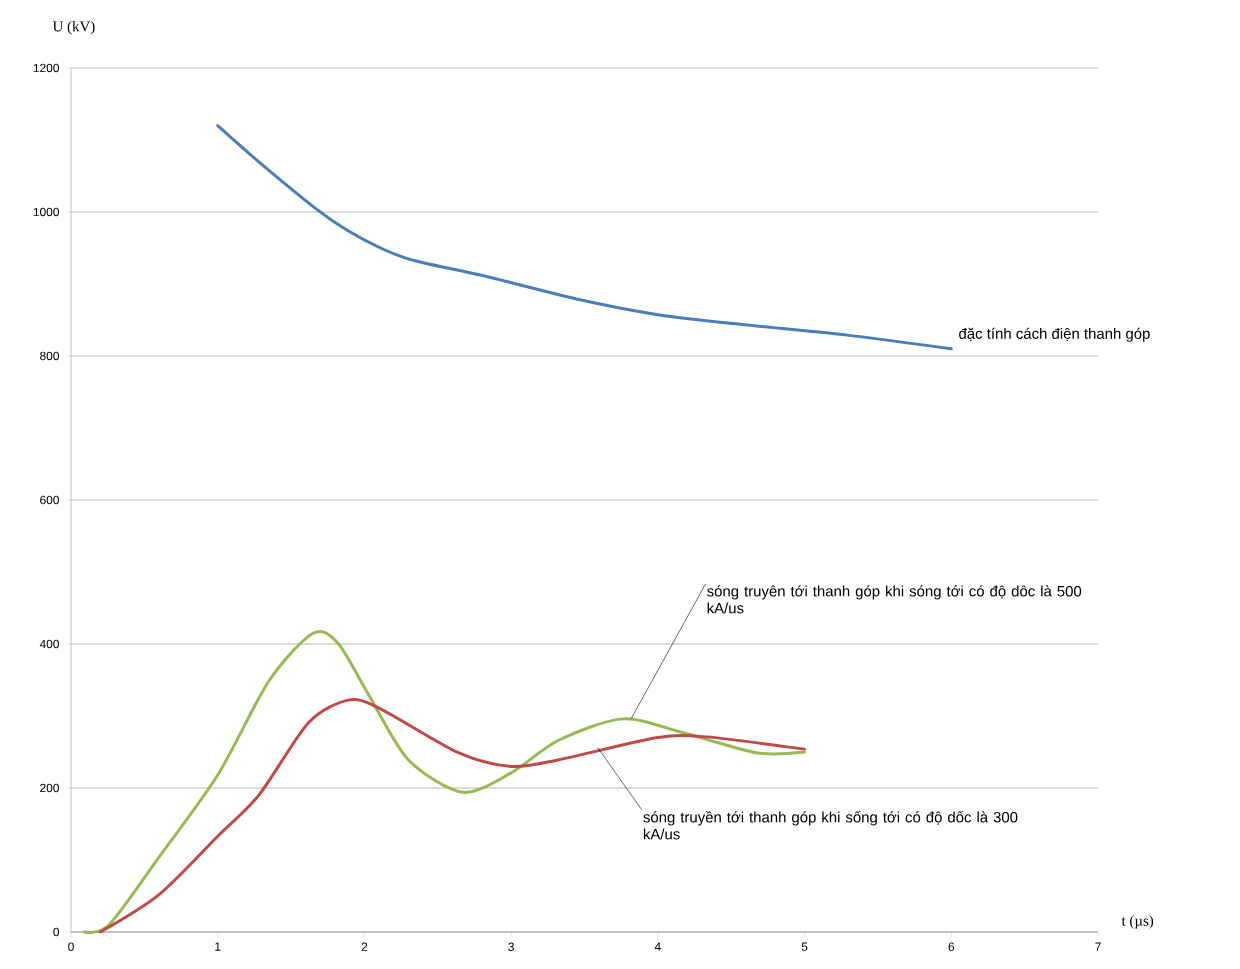 This screenshot has height=969, width=1240. I want to click on x-tick-label: 7, so click(1098, 946).